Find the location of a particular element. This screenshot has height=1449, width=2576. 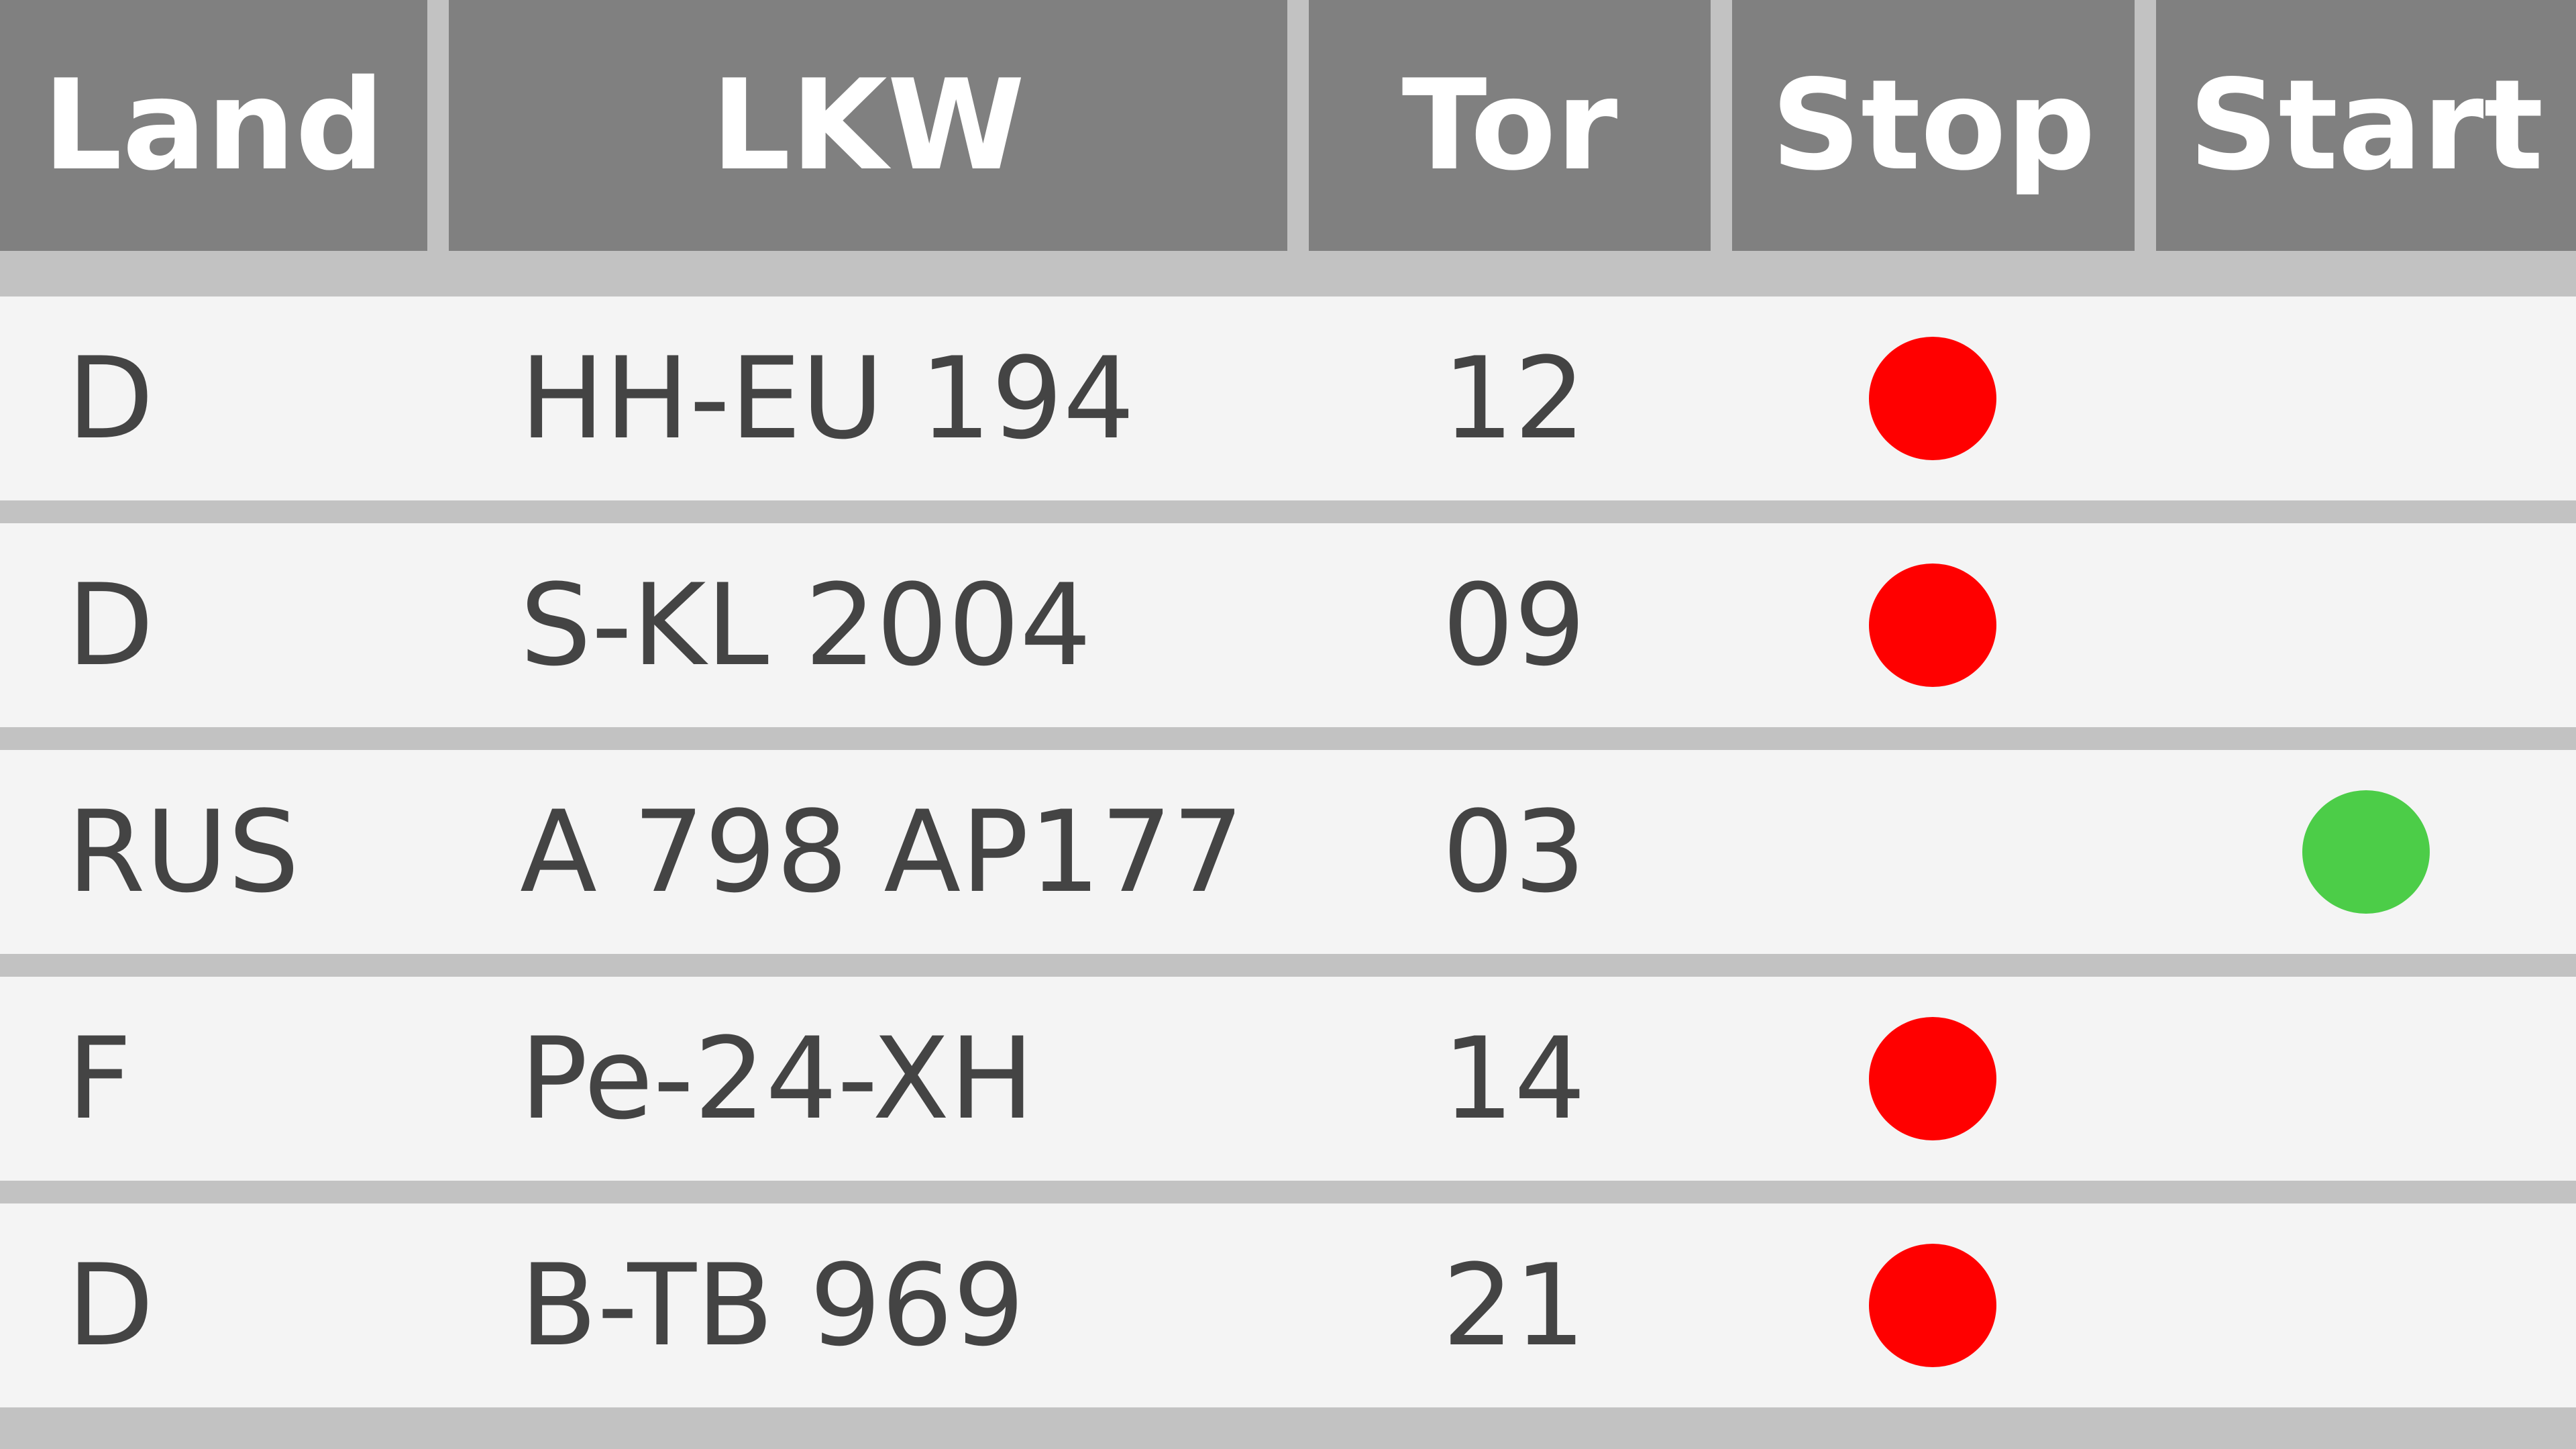

header-start: Start is located at coordinates (2366, 125).